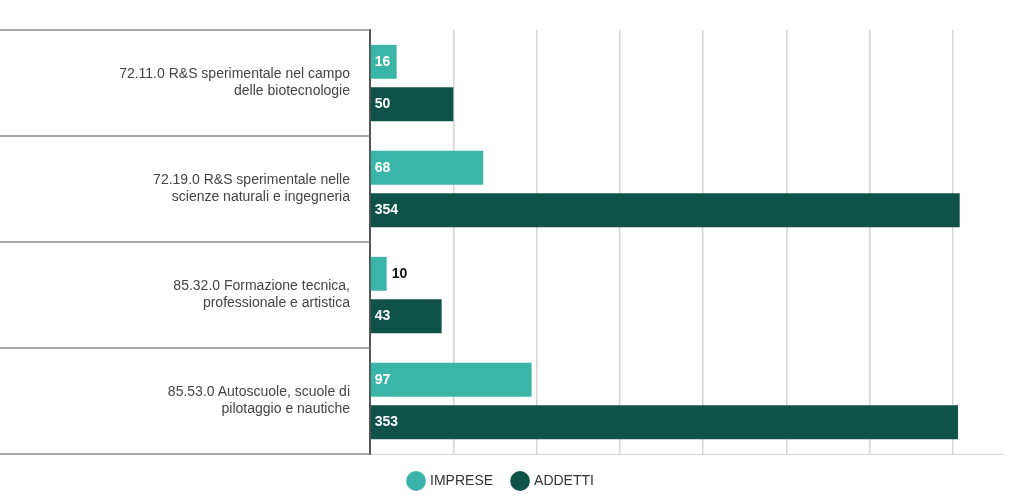 This screenshot has height=498, width=1013. I want to click on data-label: 43, so click(382, 315).